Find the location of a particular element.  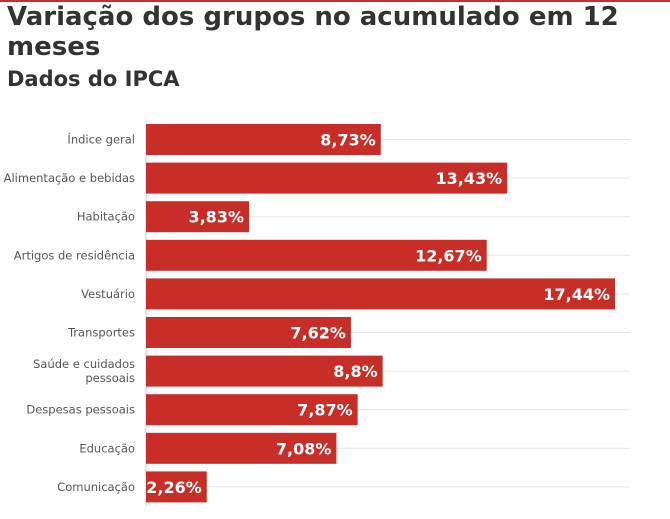

value-label: 2,26% is located at coordinates (174, 487).